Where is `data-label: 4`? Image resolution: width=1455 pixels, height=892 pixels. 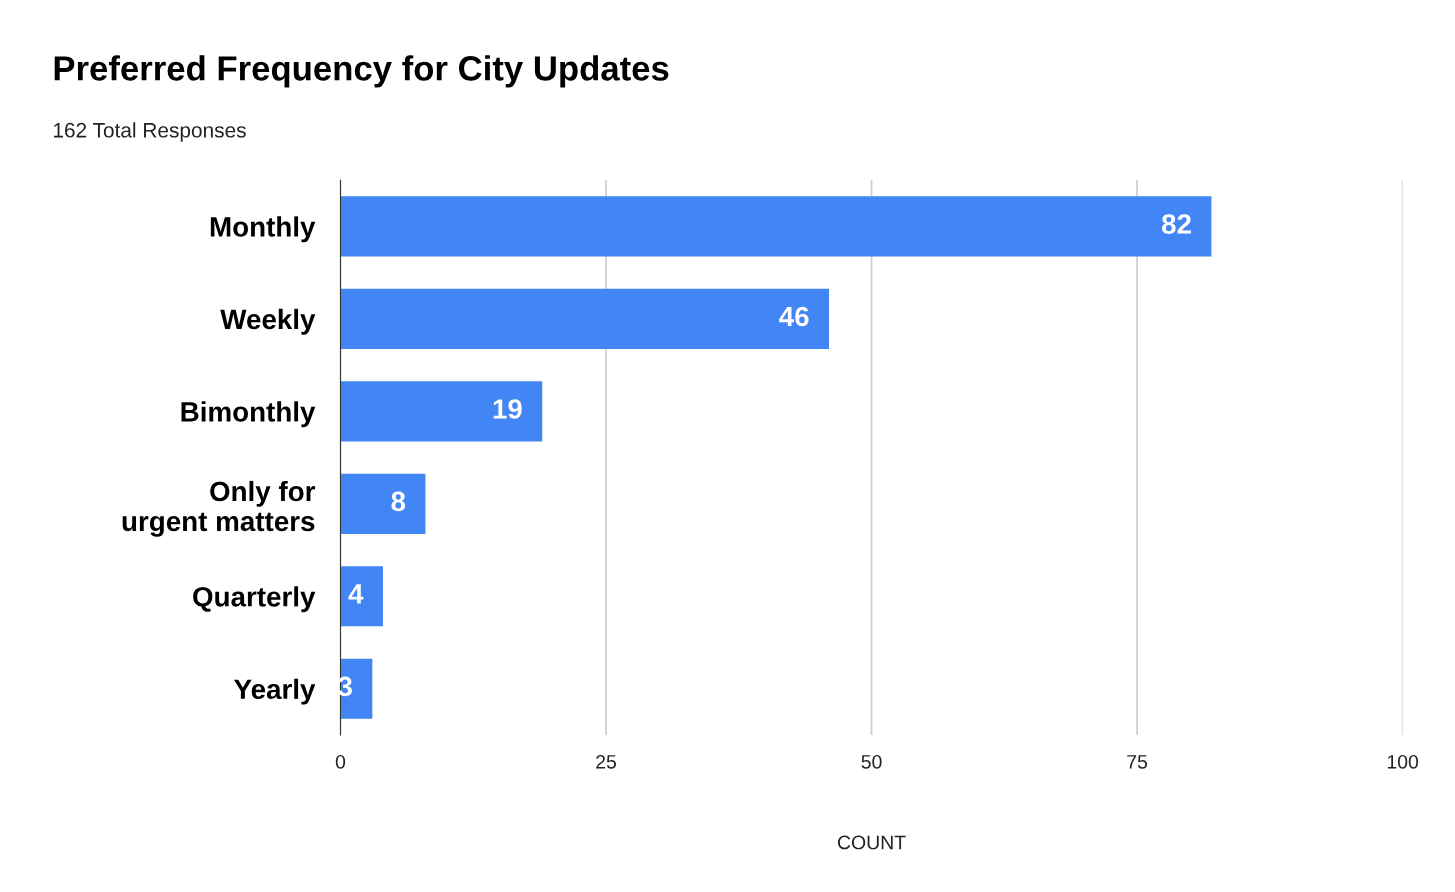 data-label: 4 is located at coordinates (356, 594).